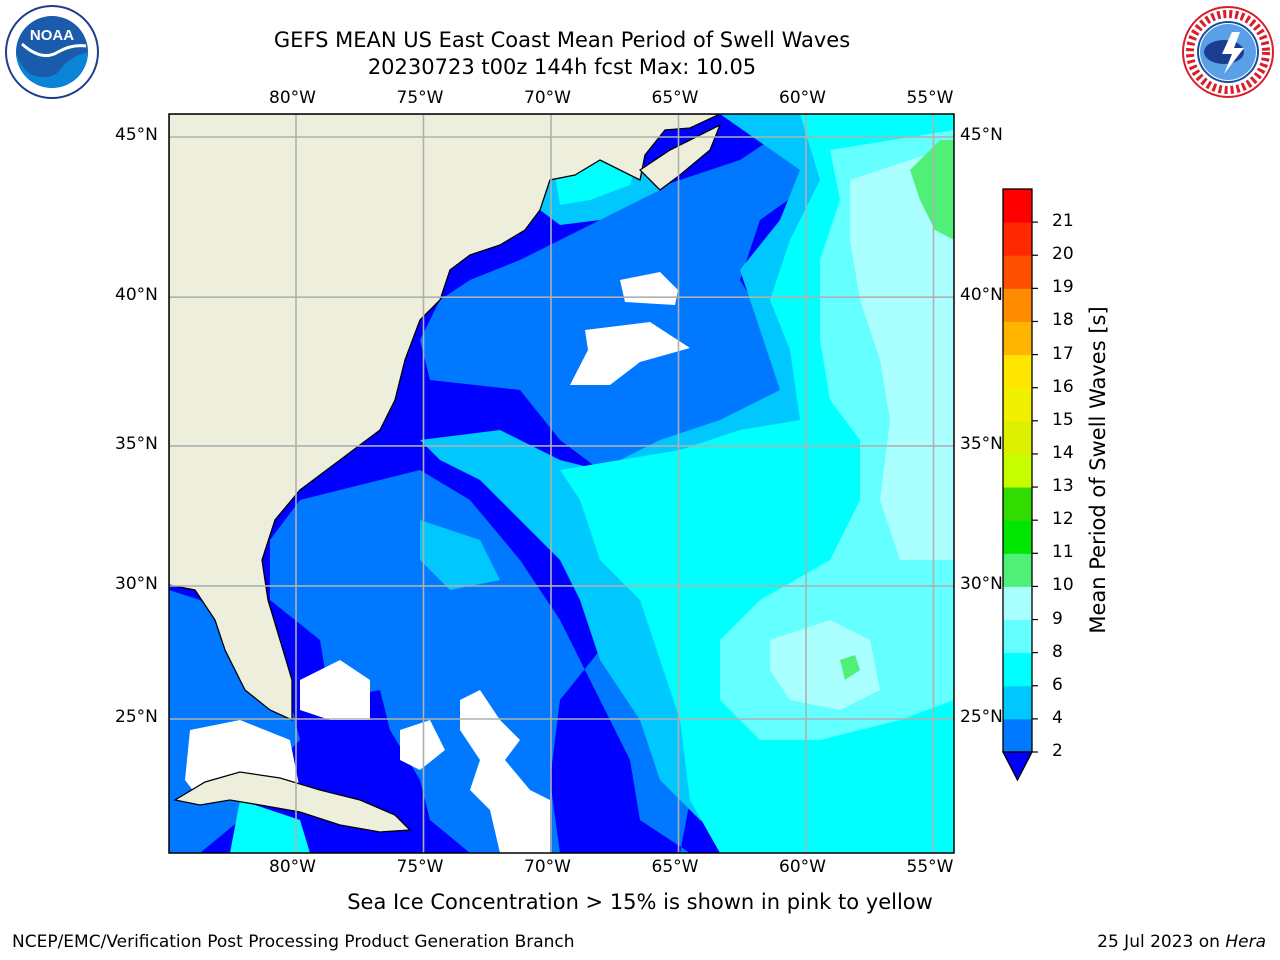 The image size is (1280, 960). Describe the element at coordinates (1063, 519) in the screenshot. I see `colorbar-tick-label: 12` at that location.